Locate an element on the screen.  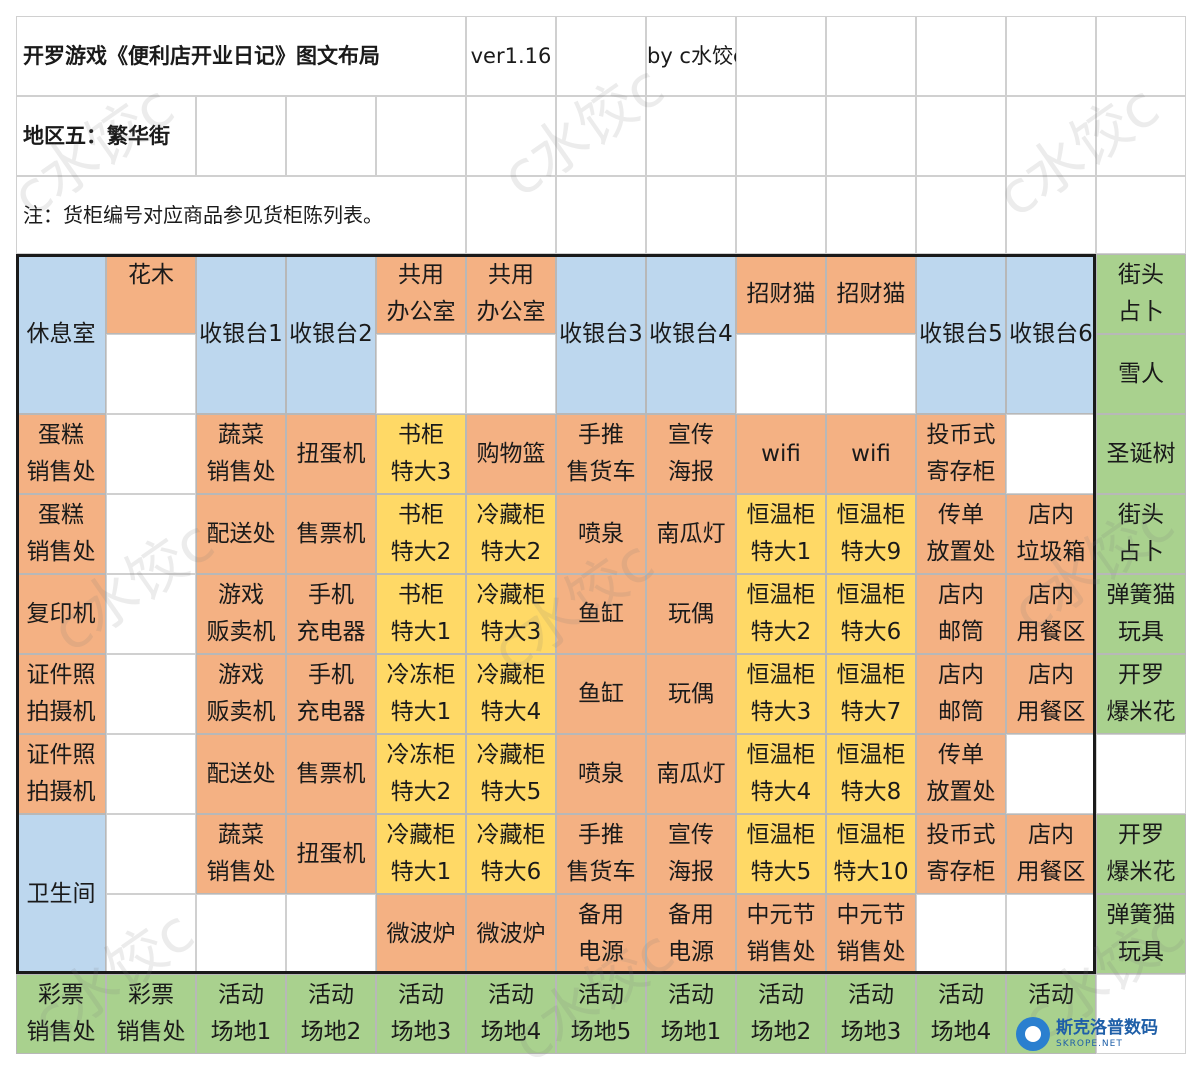
layout-cell: 冷藏柜 特大5 is located at coordinates (511, 774).